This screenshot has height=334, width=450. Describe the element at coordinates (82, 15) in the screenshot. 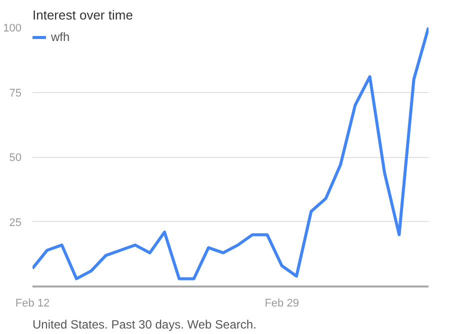

I see `chart-title: Interest over time` at that location.